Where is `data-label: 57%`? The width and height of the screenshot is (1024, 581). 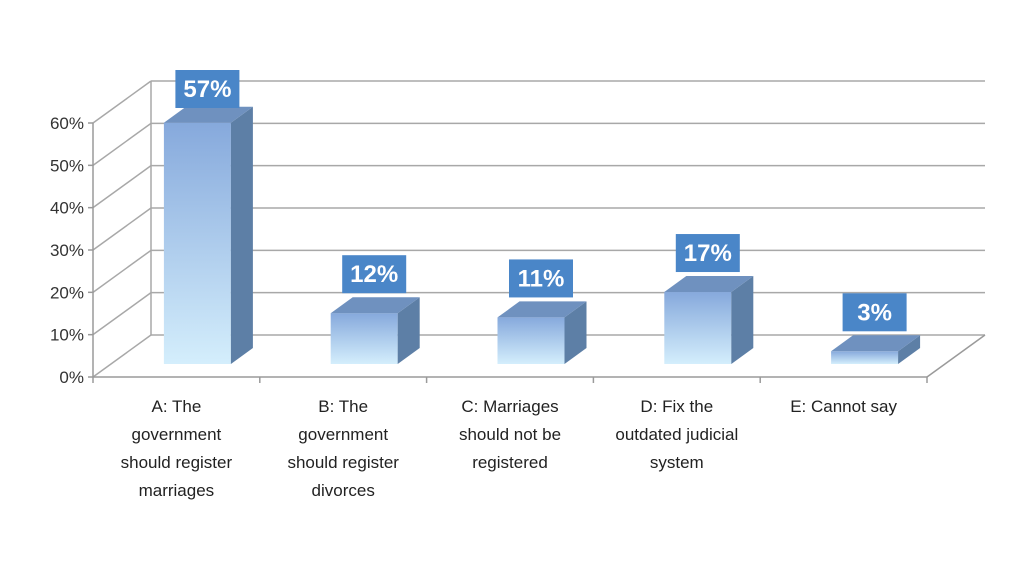
data-label: 57% is located at coordinates (207, 89).